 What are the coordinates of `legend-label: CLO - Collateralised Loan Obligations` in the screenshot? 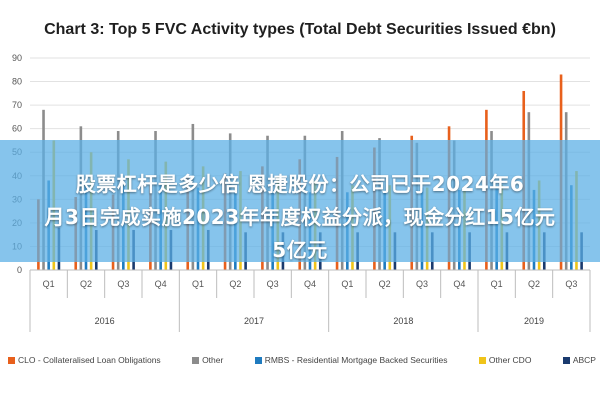 It's located at (89, 360).